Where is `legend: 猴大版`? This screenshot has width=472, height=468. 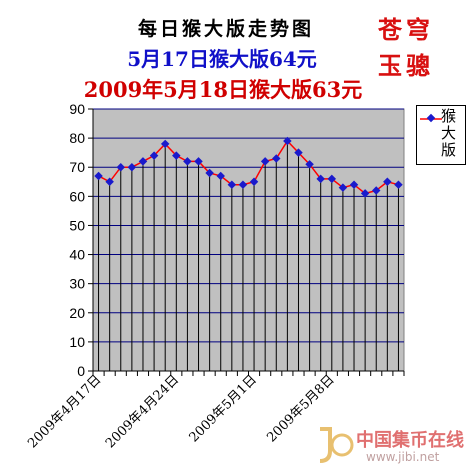 legend: 猴大版 is located at coordinates (441, 135).